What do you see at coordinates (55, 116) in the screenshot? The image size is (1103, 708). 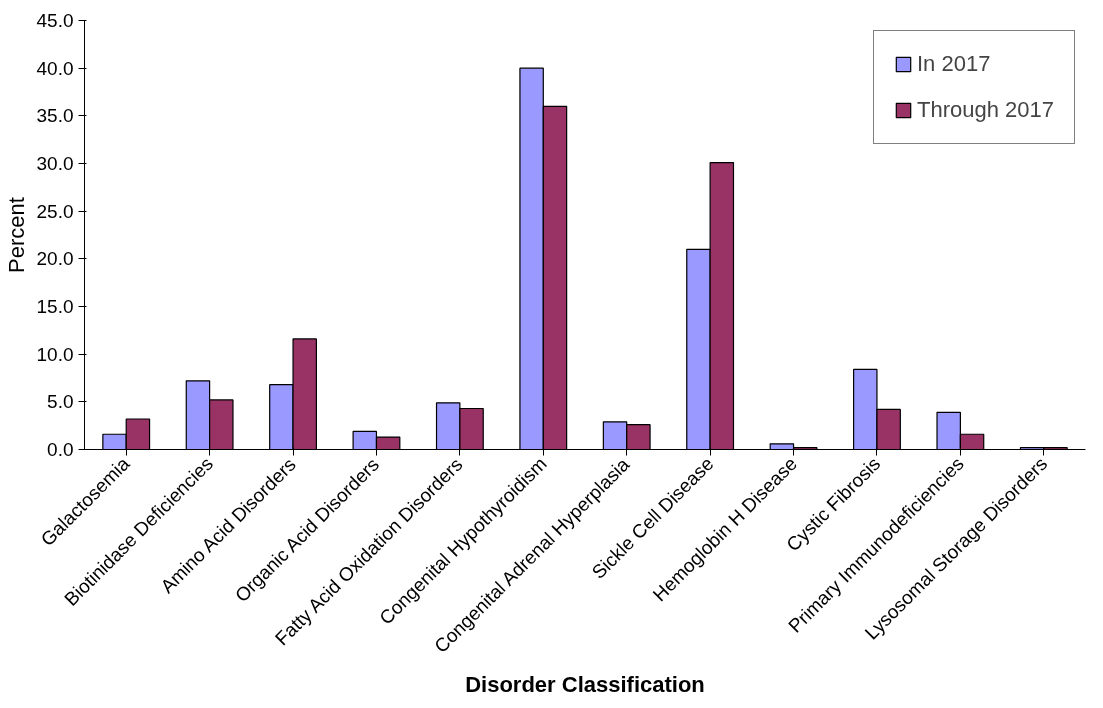 I see `y-tick-label: 35.0` at bounding box center [55, 116].